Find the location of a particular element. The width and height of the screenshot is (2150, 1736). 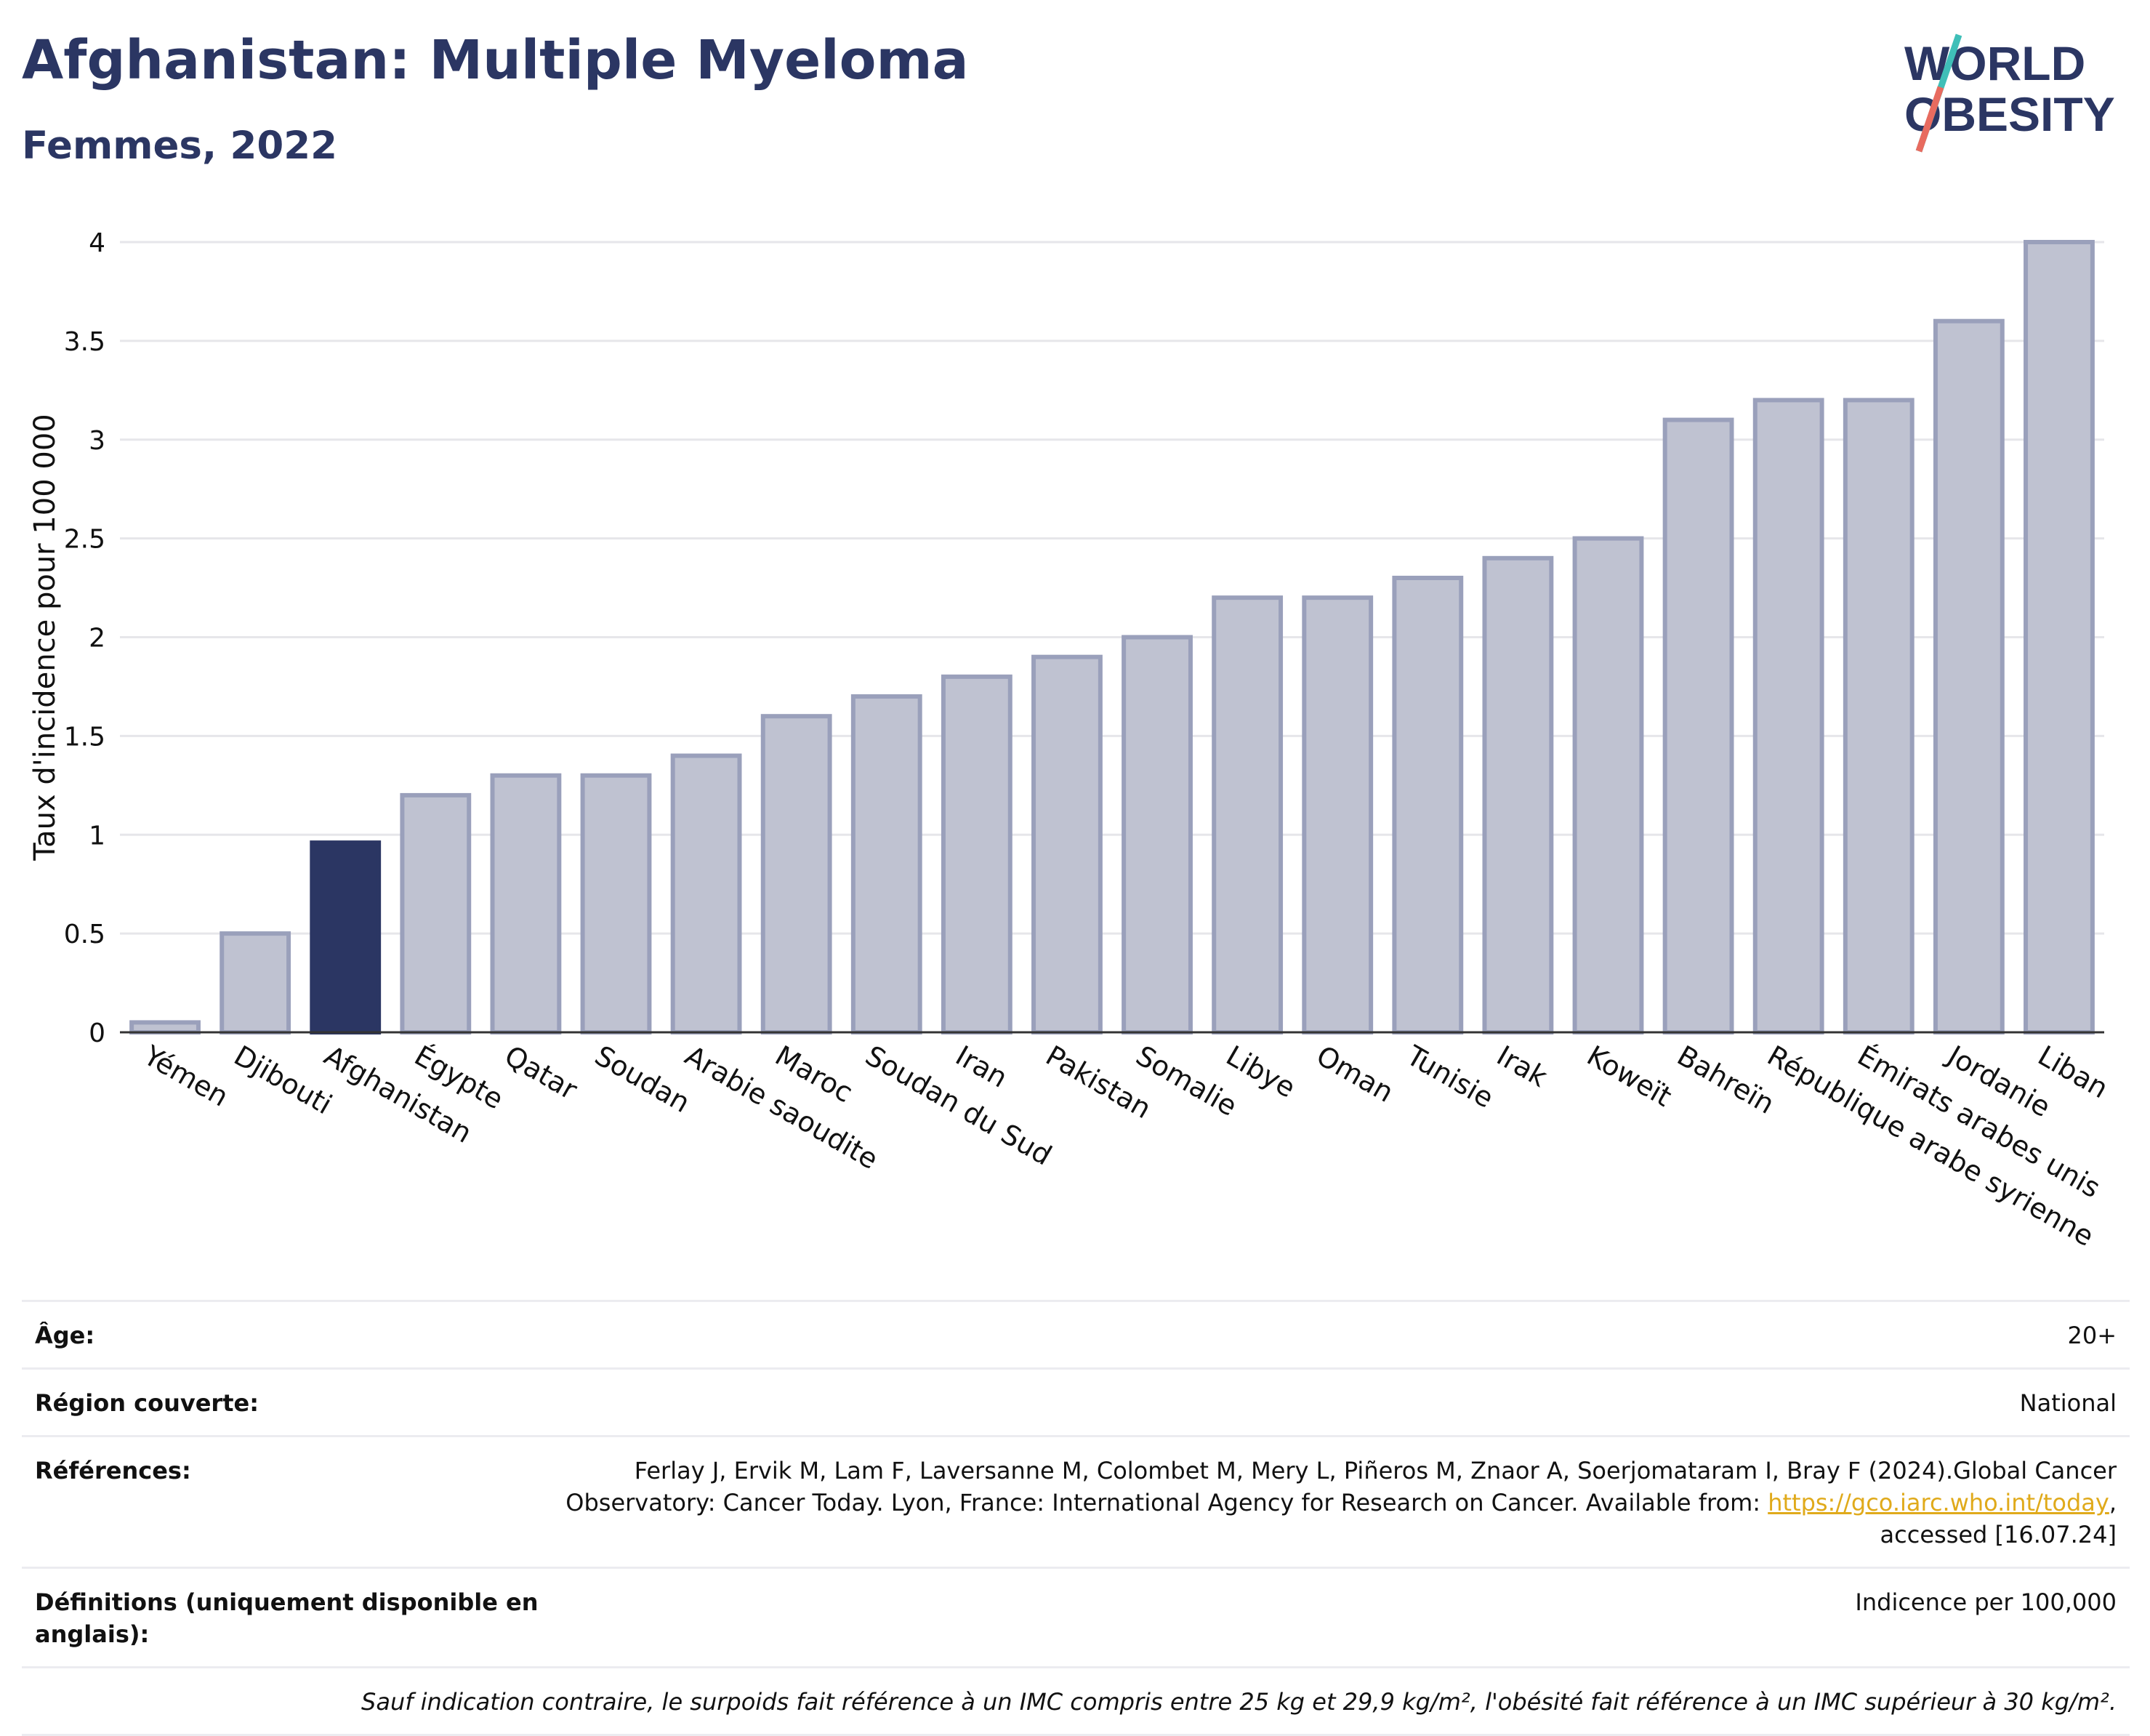

y-tick-label: 1.5 is located at coordinates (84, 737).